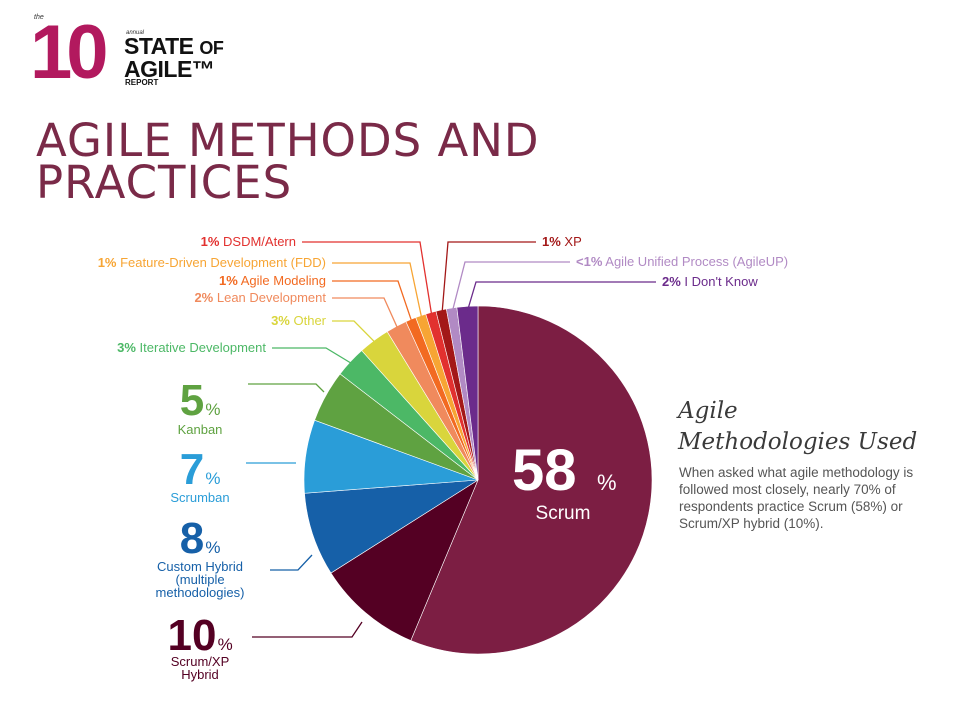  Describe the element at coordinates (607, 482) in the screenshot. I see `scrum-percent-sign: %` at that location.